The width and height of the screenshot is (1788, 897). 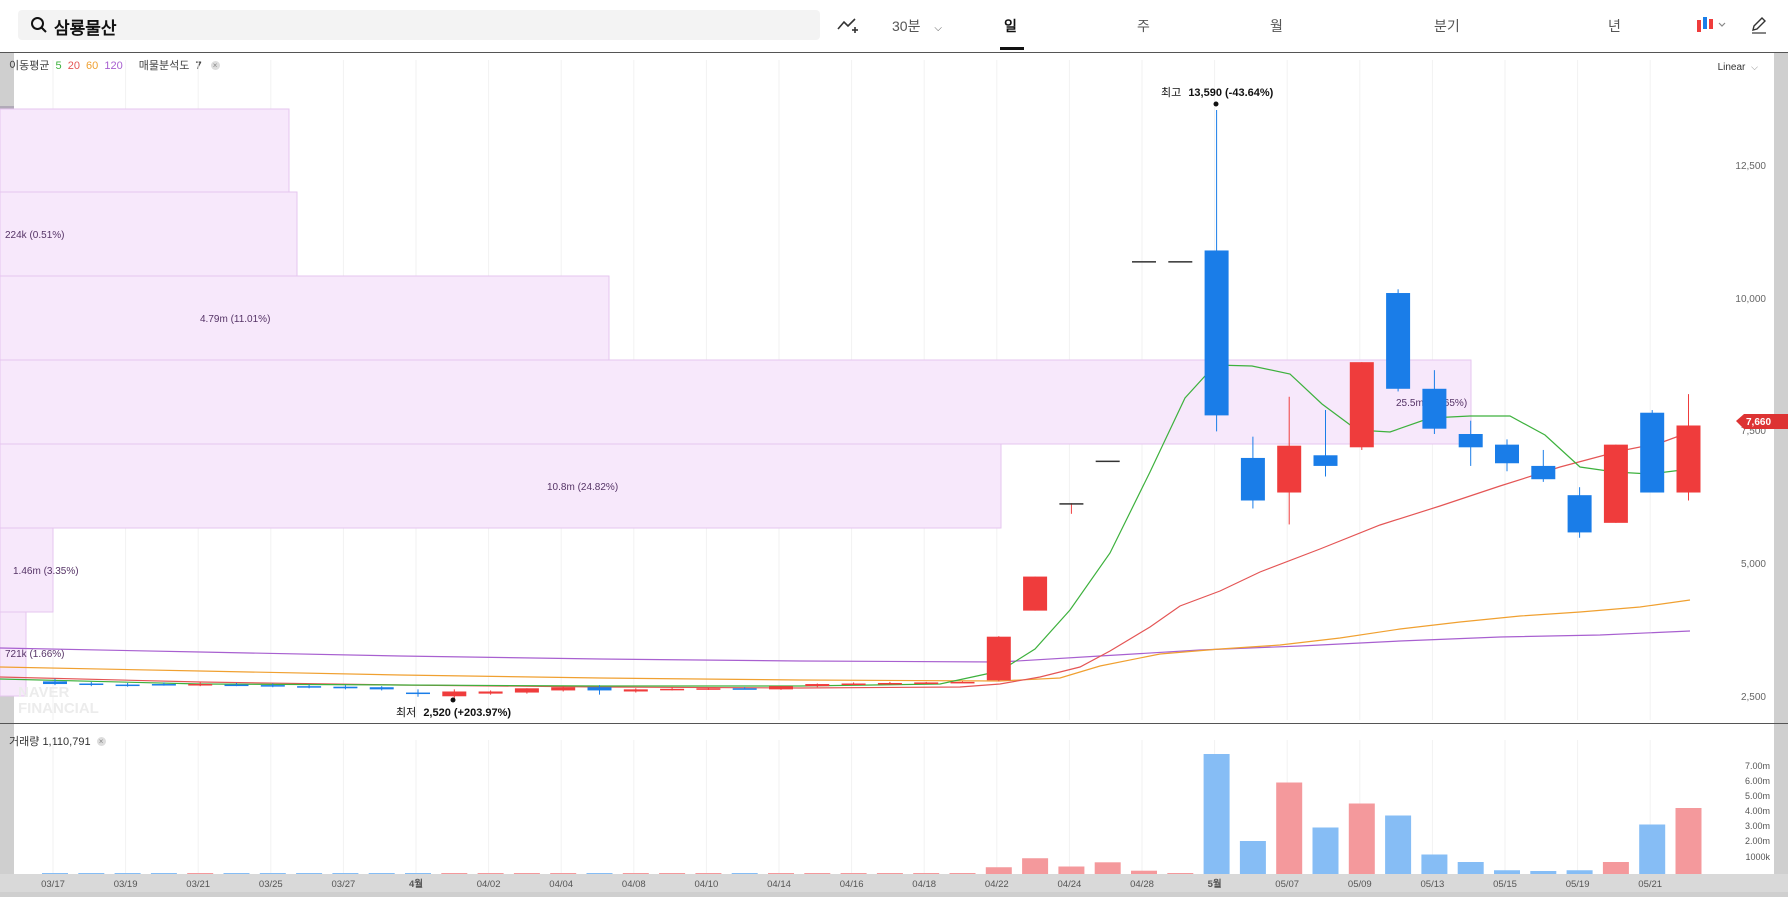 I want to click on date-axis-label: 03/27, so click(x=344, y=884).